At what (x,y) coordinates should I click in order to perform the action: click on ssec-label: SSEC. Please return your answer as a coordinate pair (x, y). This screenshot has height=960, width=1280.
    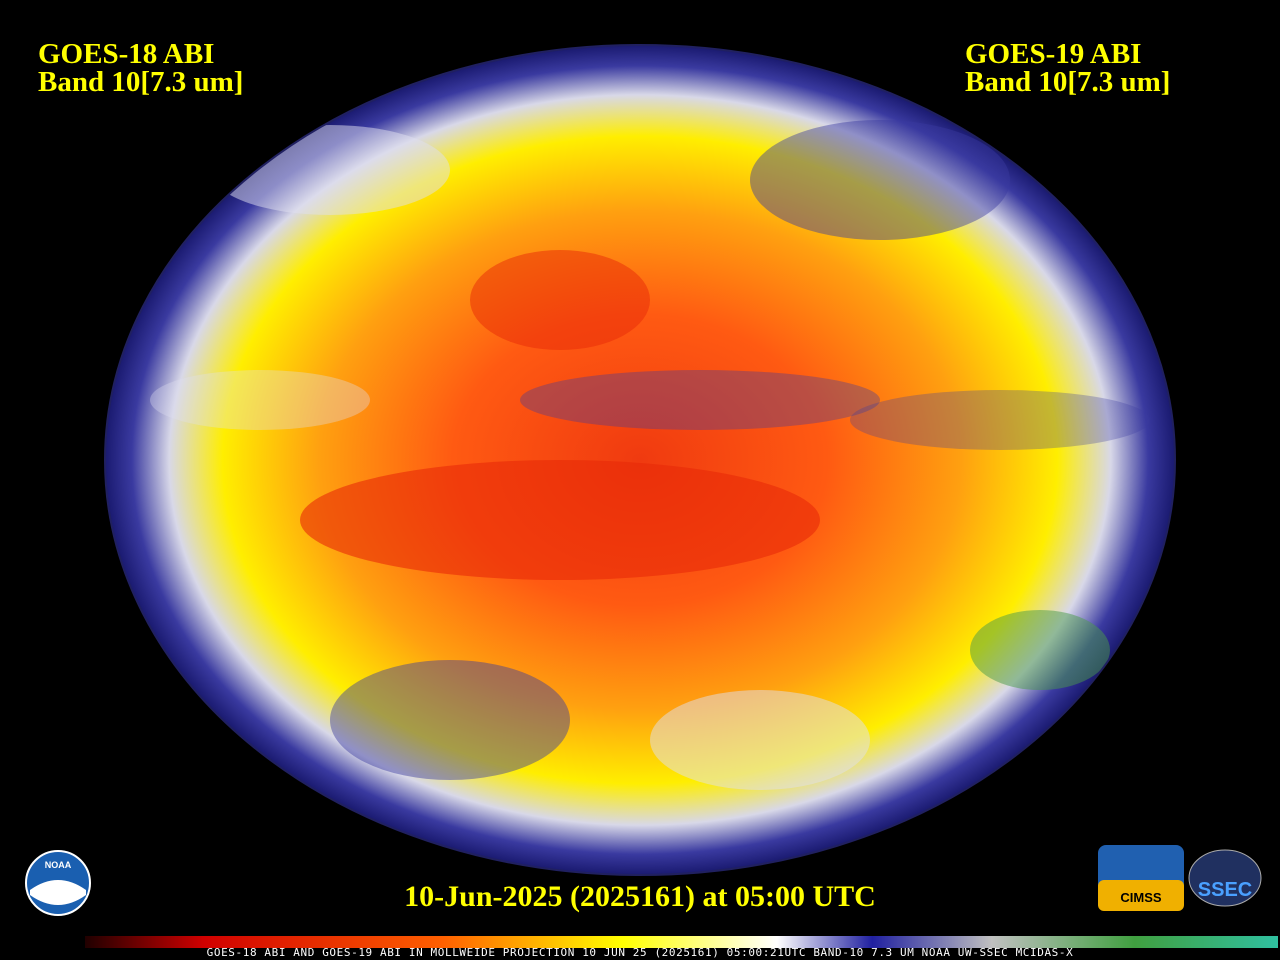
    Looking at the image, I should click on (1225, 890).